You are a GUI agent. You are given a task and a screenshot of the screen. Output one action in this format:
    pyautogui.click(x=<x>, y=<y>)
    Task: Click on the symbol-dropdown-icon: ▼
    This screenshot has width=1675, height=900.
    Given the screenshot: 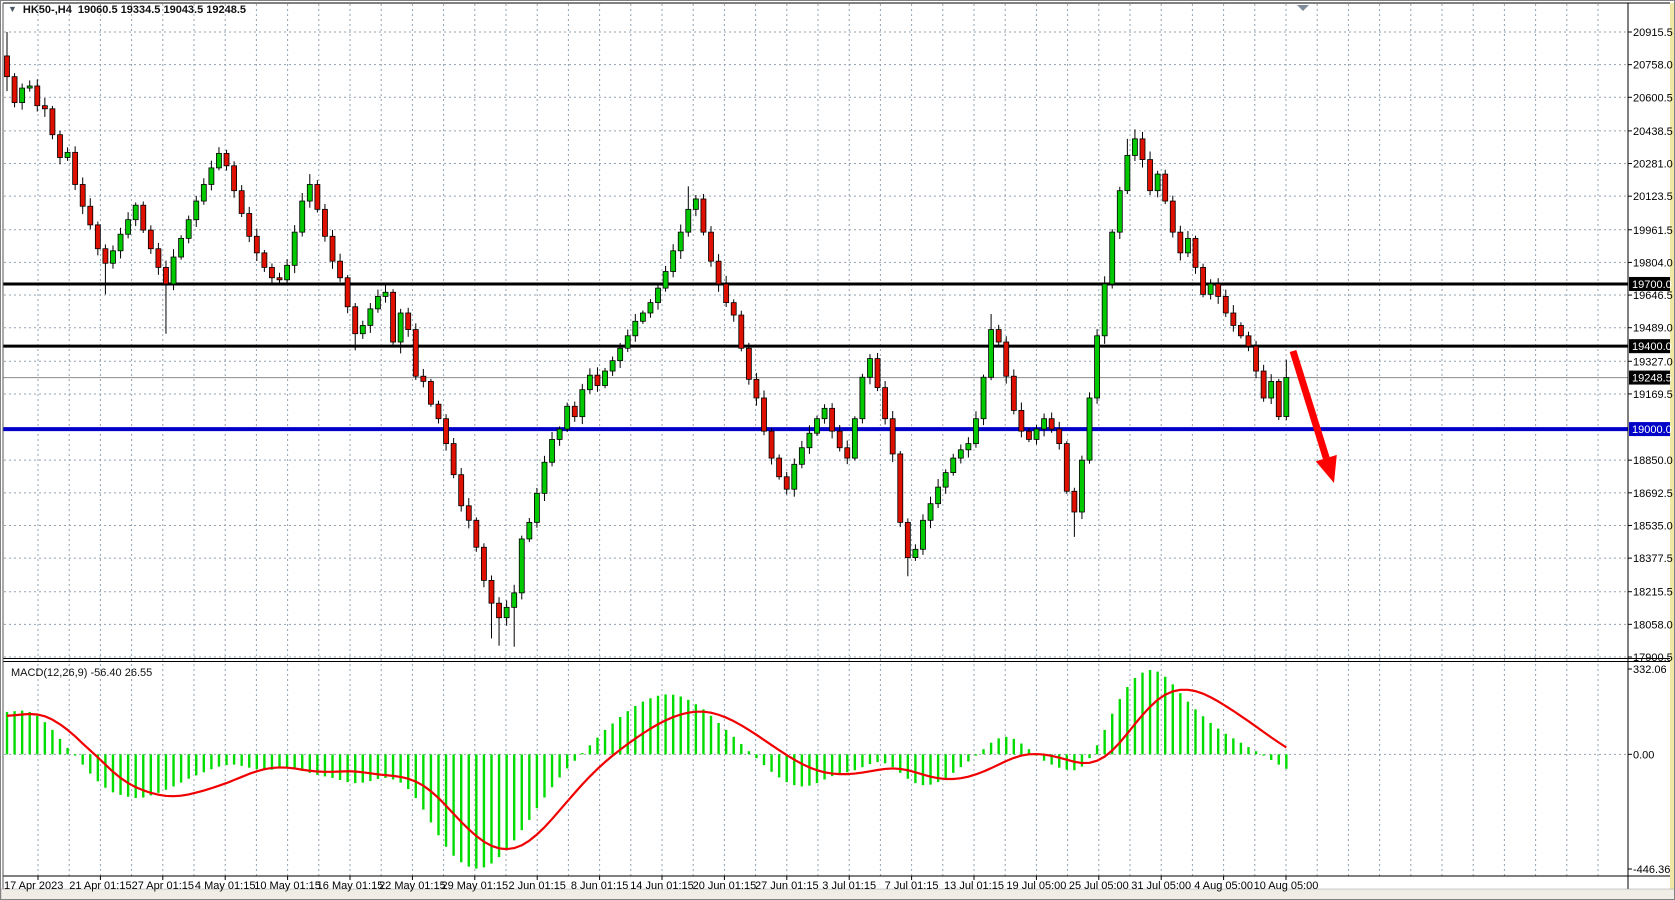 What is the action you would take?
    pyautogui.click(x=12, y=9)
    